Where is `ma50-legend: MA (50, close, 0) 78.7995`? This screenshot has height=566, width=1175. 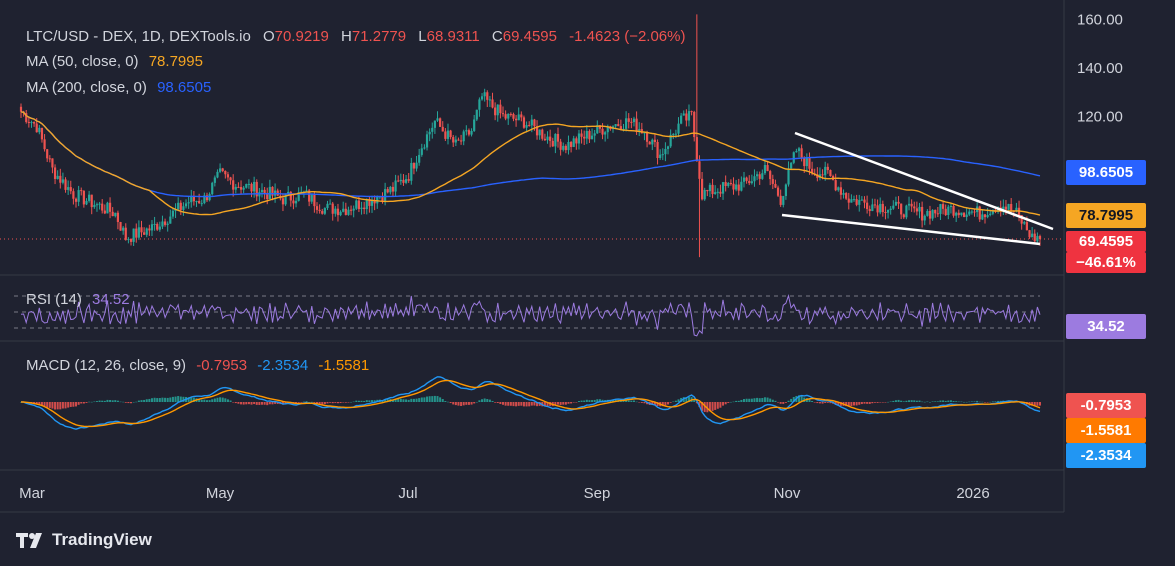 ma50-legend: MA (50, close, 0) 78.7995 is located at coordinates (114, 61).